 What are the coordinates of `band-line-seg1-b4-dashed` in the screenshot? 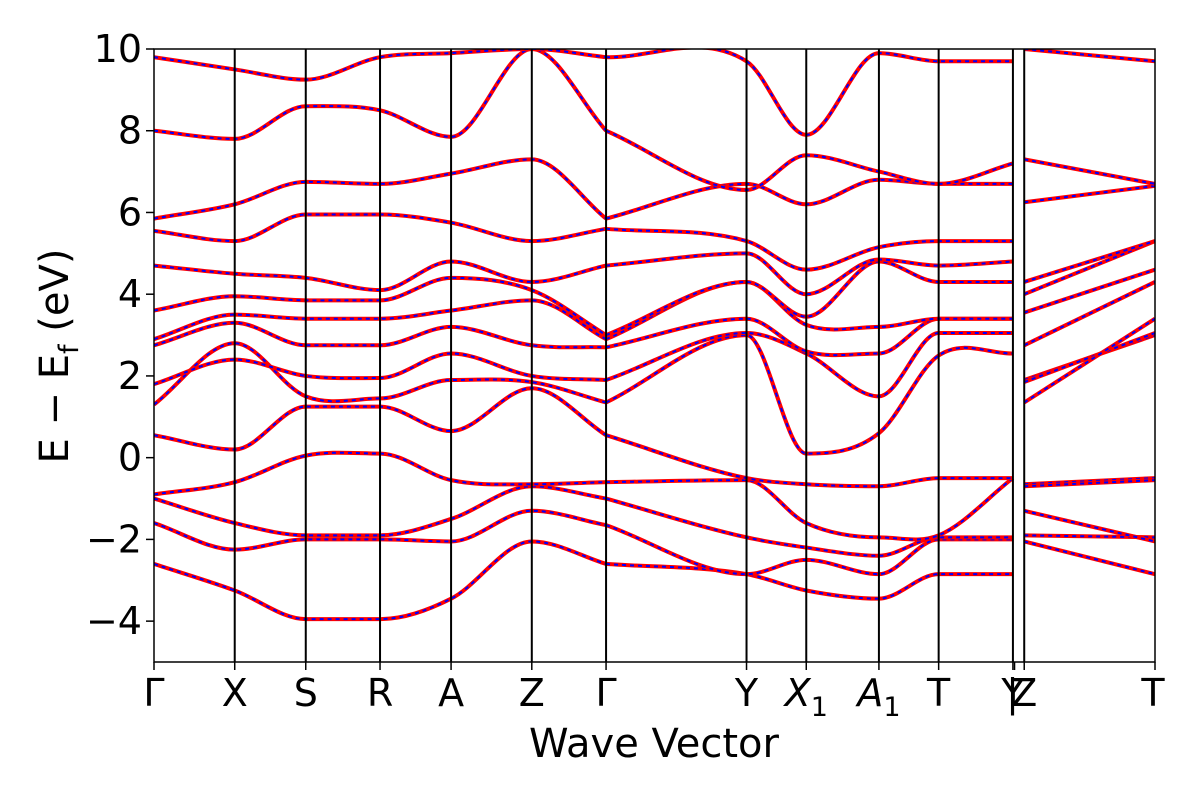 It's located at (809, 461).